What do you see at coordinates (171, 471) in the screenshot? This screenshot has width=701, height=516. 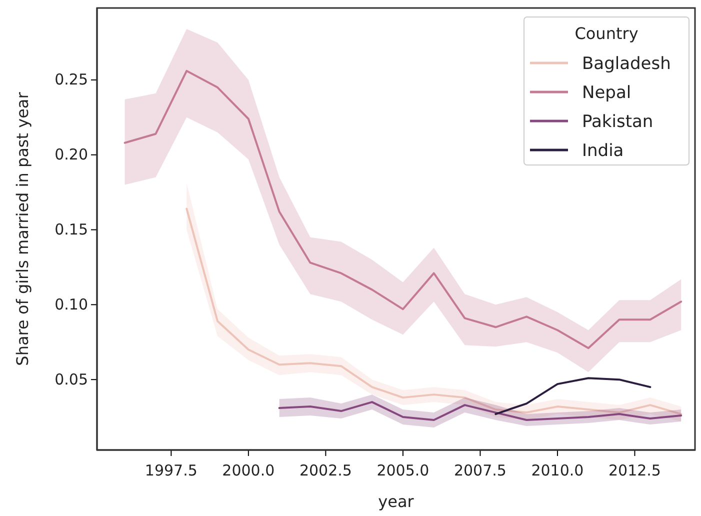 I see `x-tick-label: 1997.5` at bounding box center [171, 471].